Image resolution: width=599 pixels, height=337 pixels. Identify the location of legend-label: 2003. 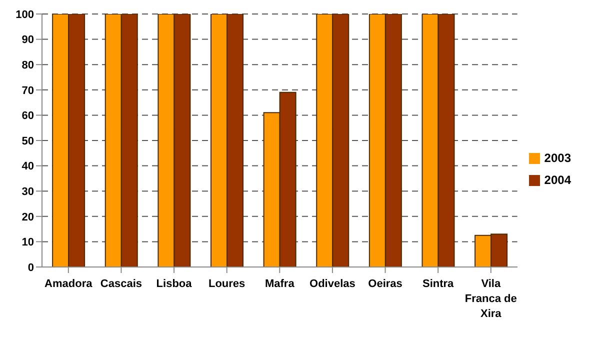
(557, 157).